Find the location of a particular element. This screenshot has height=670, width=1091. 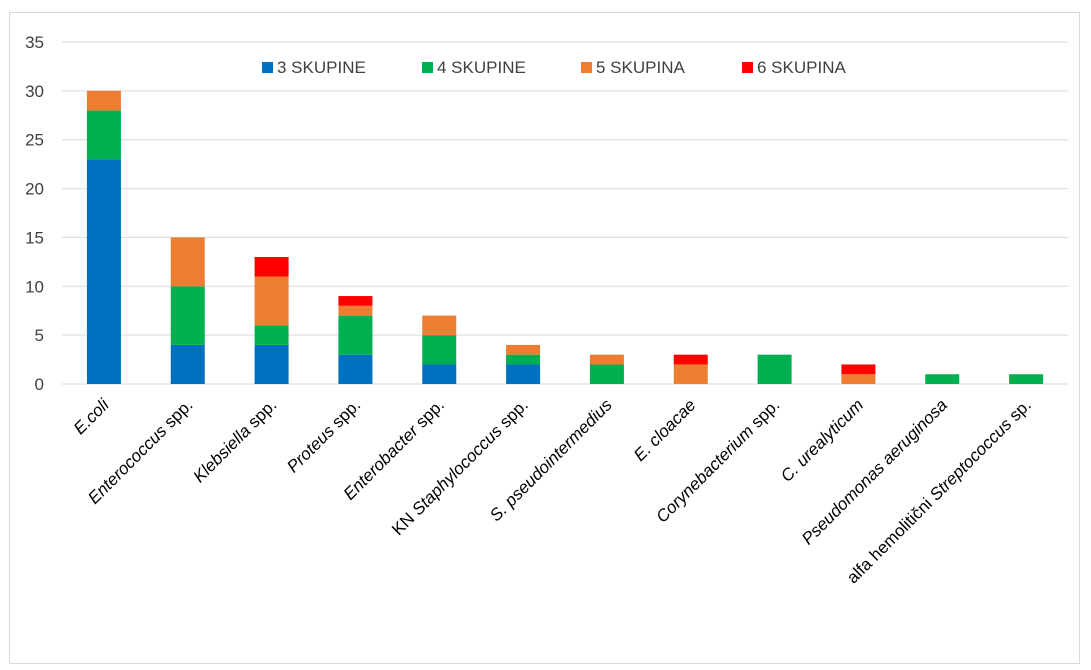

x-category-label: Klebsiella spp. is located at coordinates (234, 440).